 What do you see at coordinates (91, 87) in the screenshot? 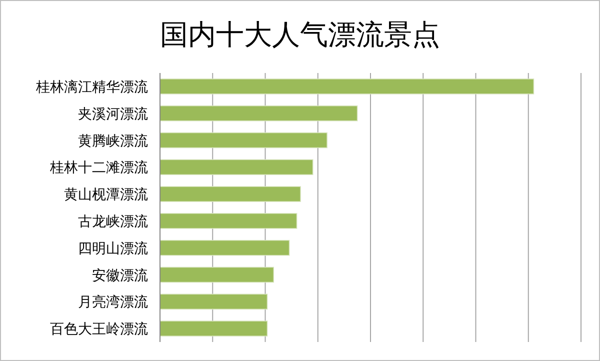
I see `y-tick-label: 桂林漓江精华漂流` at bounding box center [91, 87].